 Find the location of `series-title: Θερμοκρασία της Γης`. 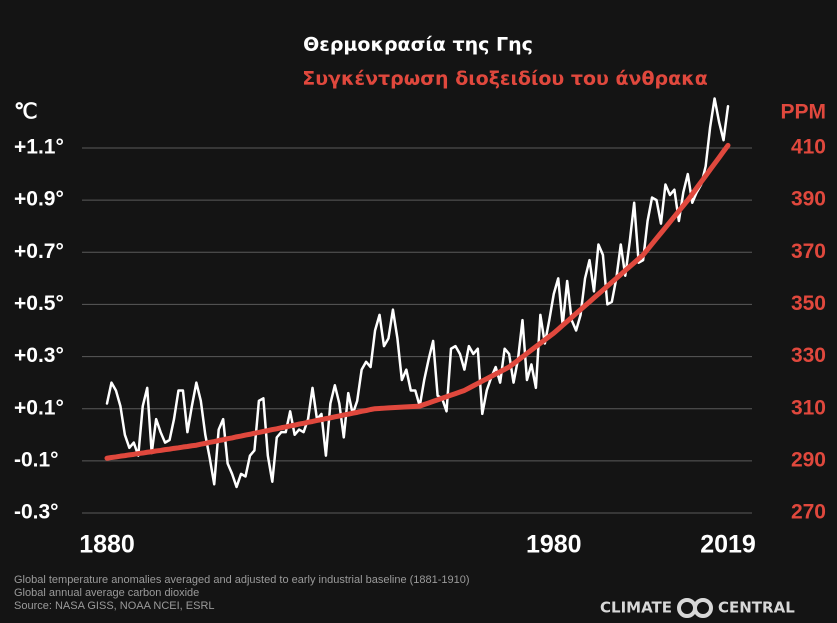

series-title: Θερμοκρασία της Γης is located at coordinates (418, 45).